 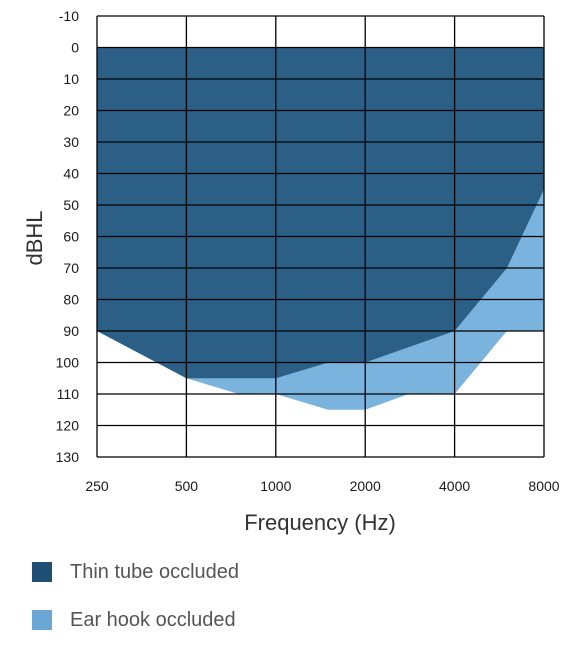 I want to click on y-tick-label: 0, so click(x=75, y=48).